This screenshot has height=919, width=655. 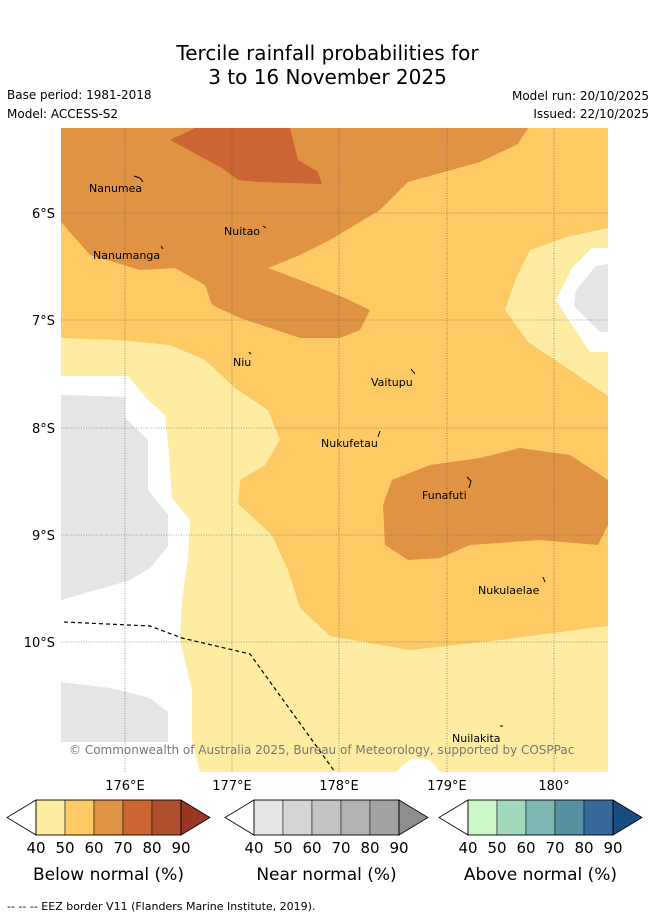 I want to click on issued-date: Issued: 22/10/2025, so click(x=591, y=114).